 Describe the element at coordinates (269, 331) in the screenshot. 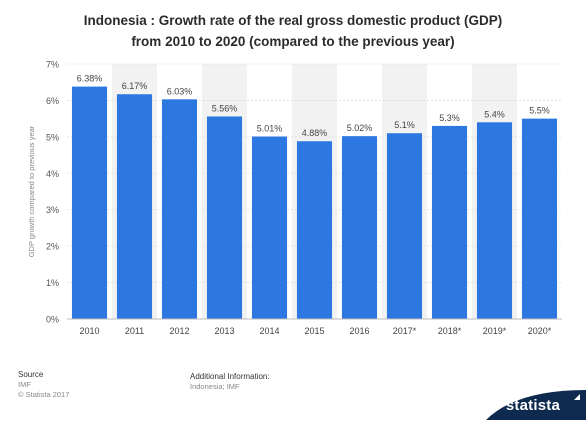

I see `x-tick-label: 2014` at that location.